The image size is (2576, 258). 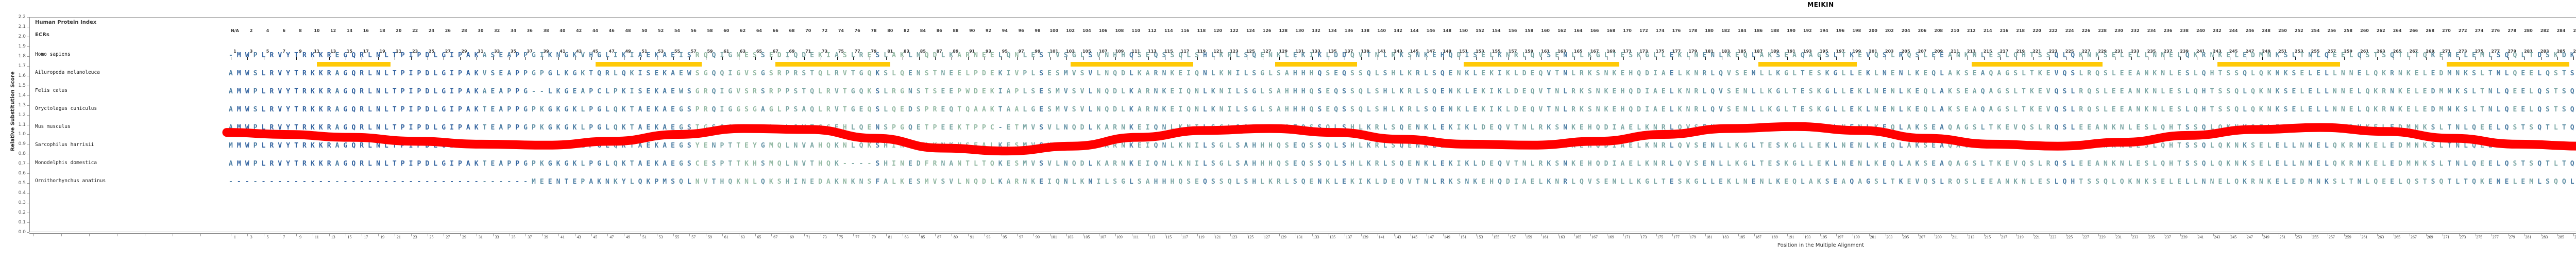 I want to click on ruler-tick: 257, so click(x=2331, y=51).